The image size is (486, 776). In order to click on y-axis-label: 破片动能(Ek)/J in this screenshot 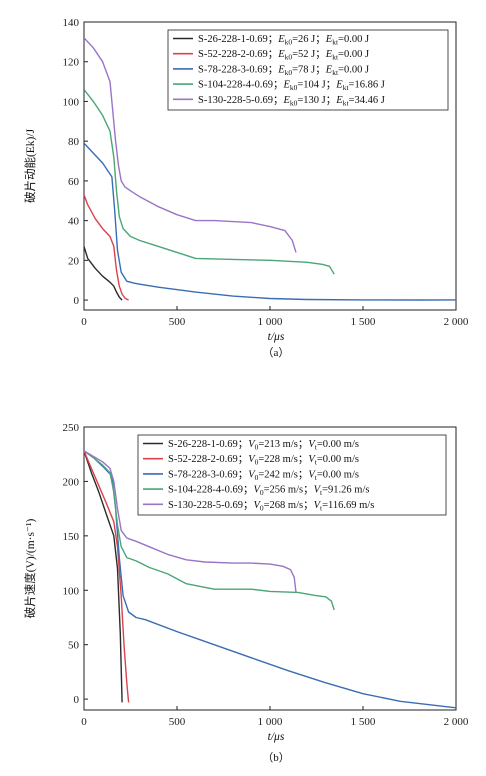, I will do `click(30, 165)`.